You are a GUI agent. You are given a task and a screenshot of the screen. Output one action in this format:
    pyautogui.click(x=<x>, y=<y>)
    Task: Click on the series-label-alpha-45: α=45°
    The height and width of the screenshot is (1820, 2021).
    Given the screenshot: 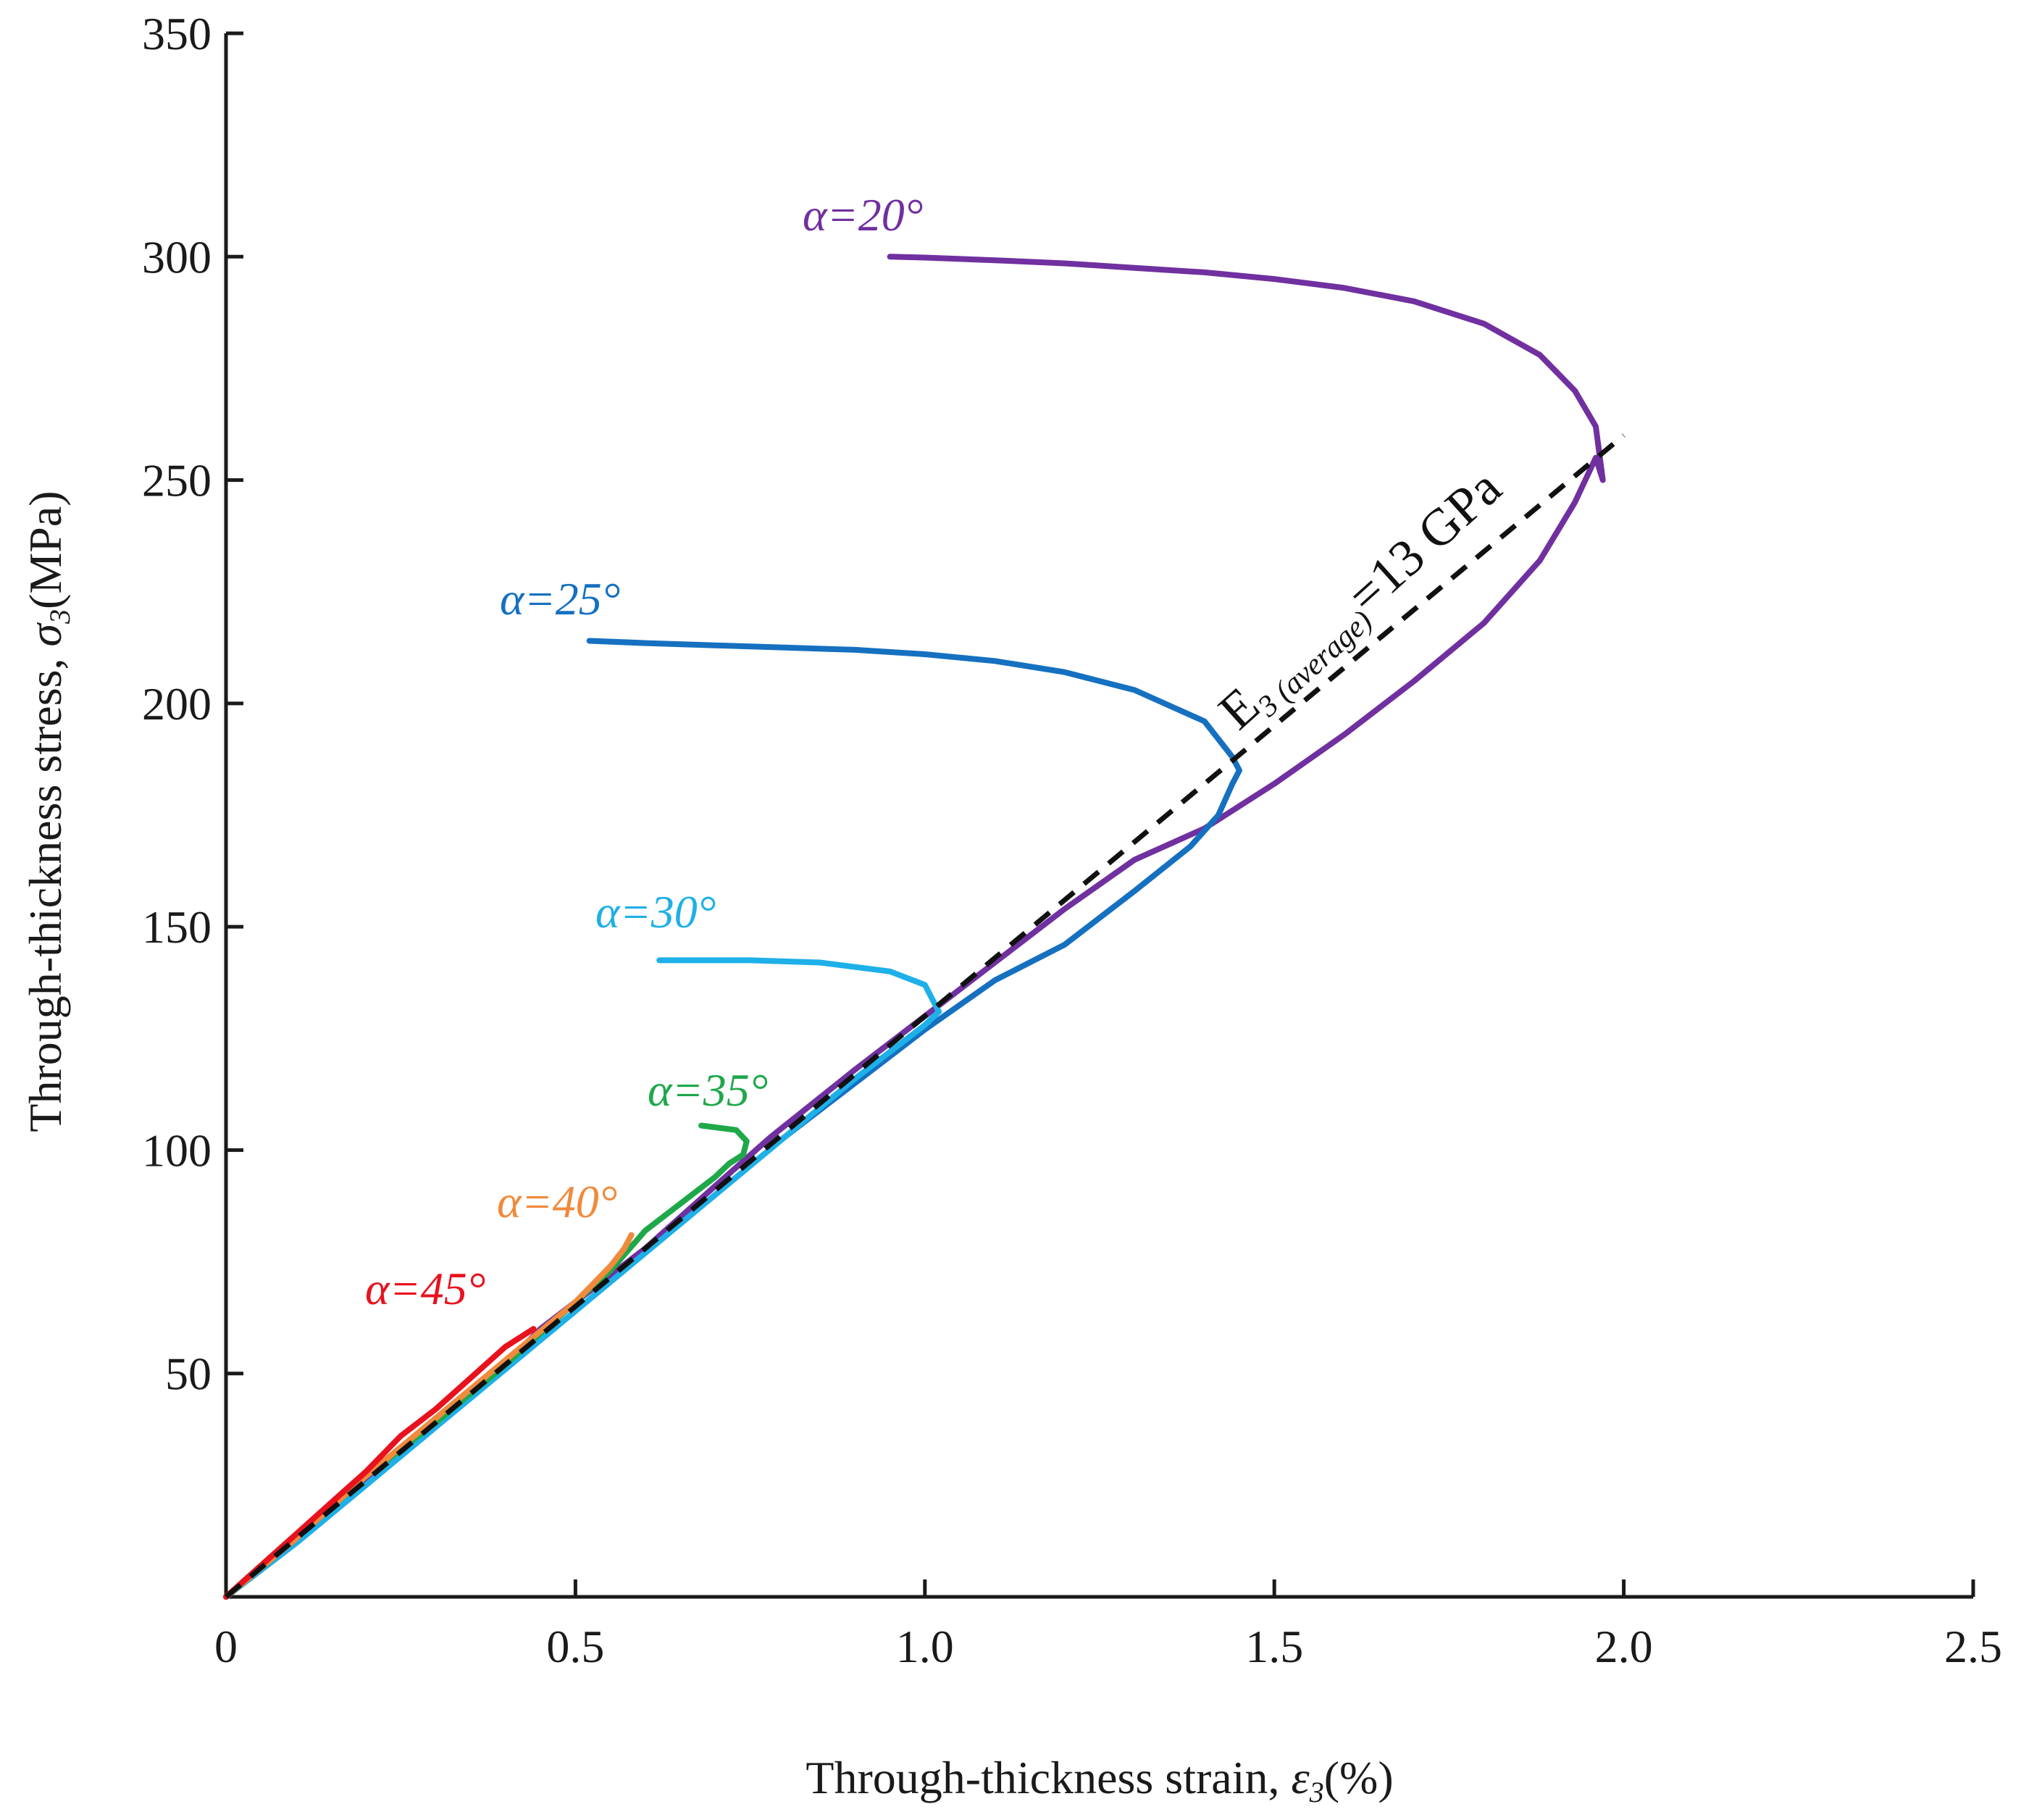 What is the action you would take?
    pyautogui.click(x=425, y=1288)
    